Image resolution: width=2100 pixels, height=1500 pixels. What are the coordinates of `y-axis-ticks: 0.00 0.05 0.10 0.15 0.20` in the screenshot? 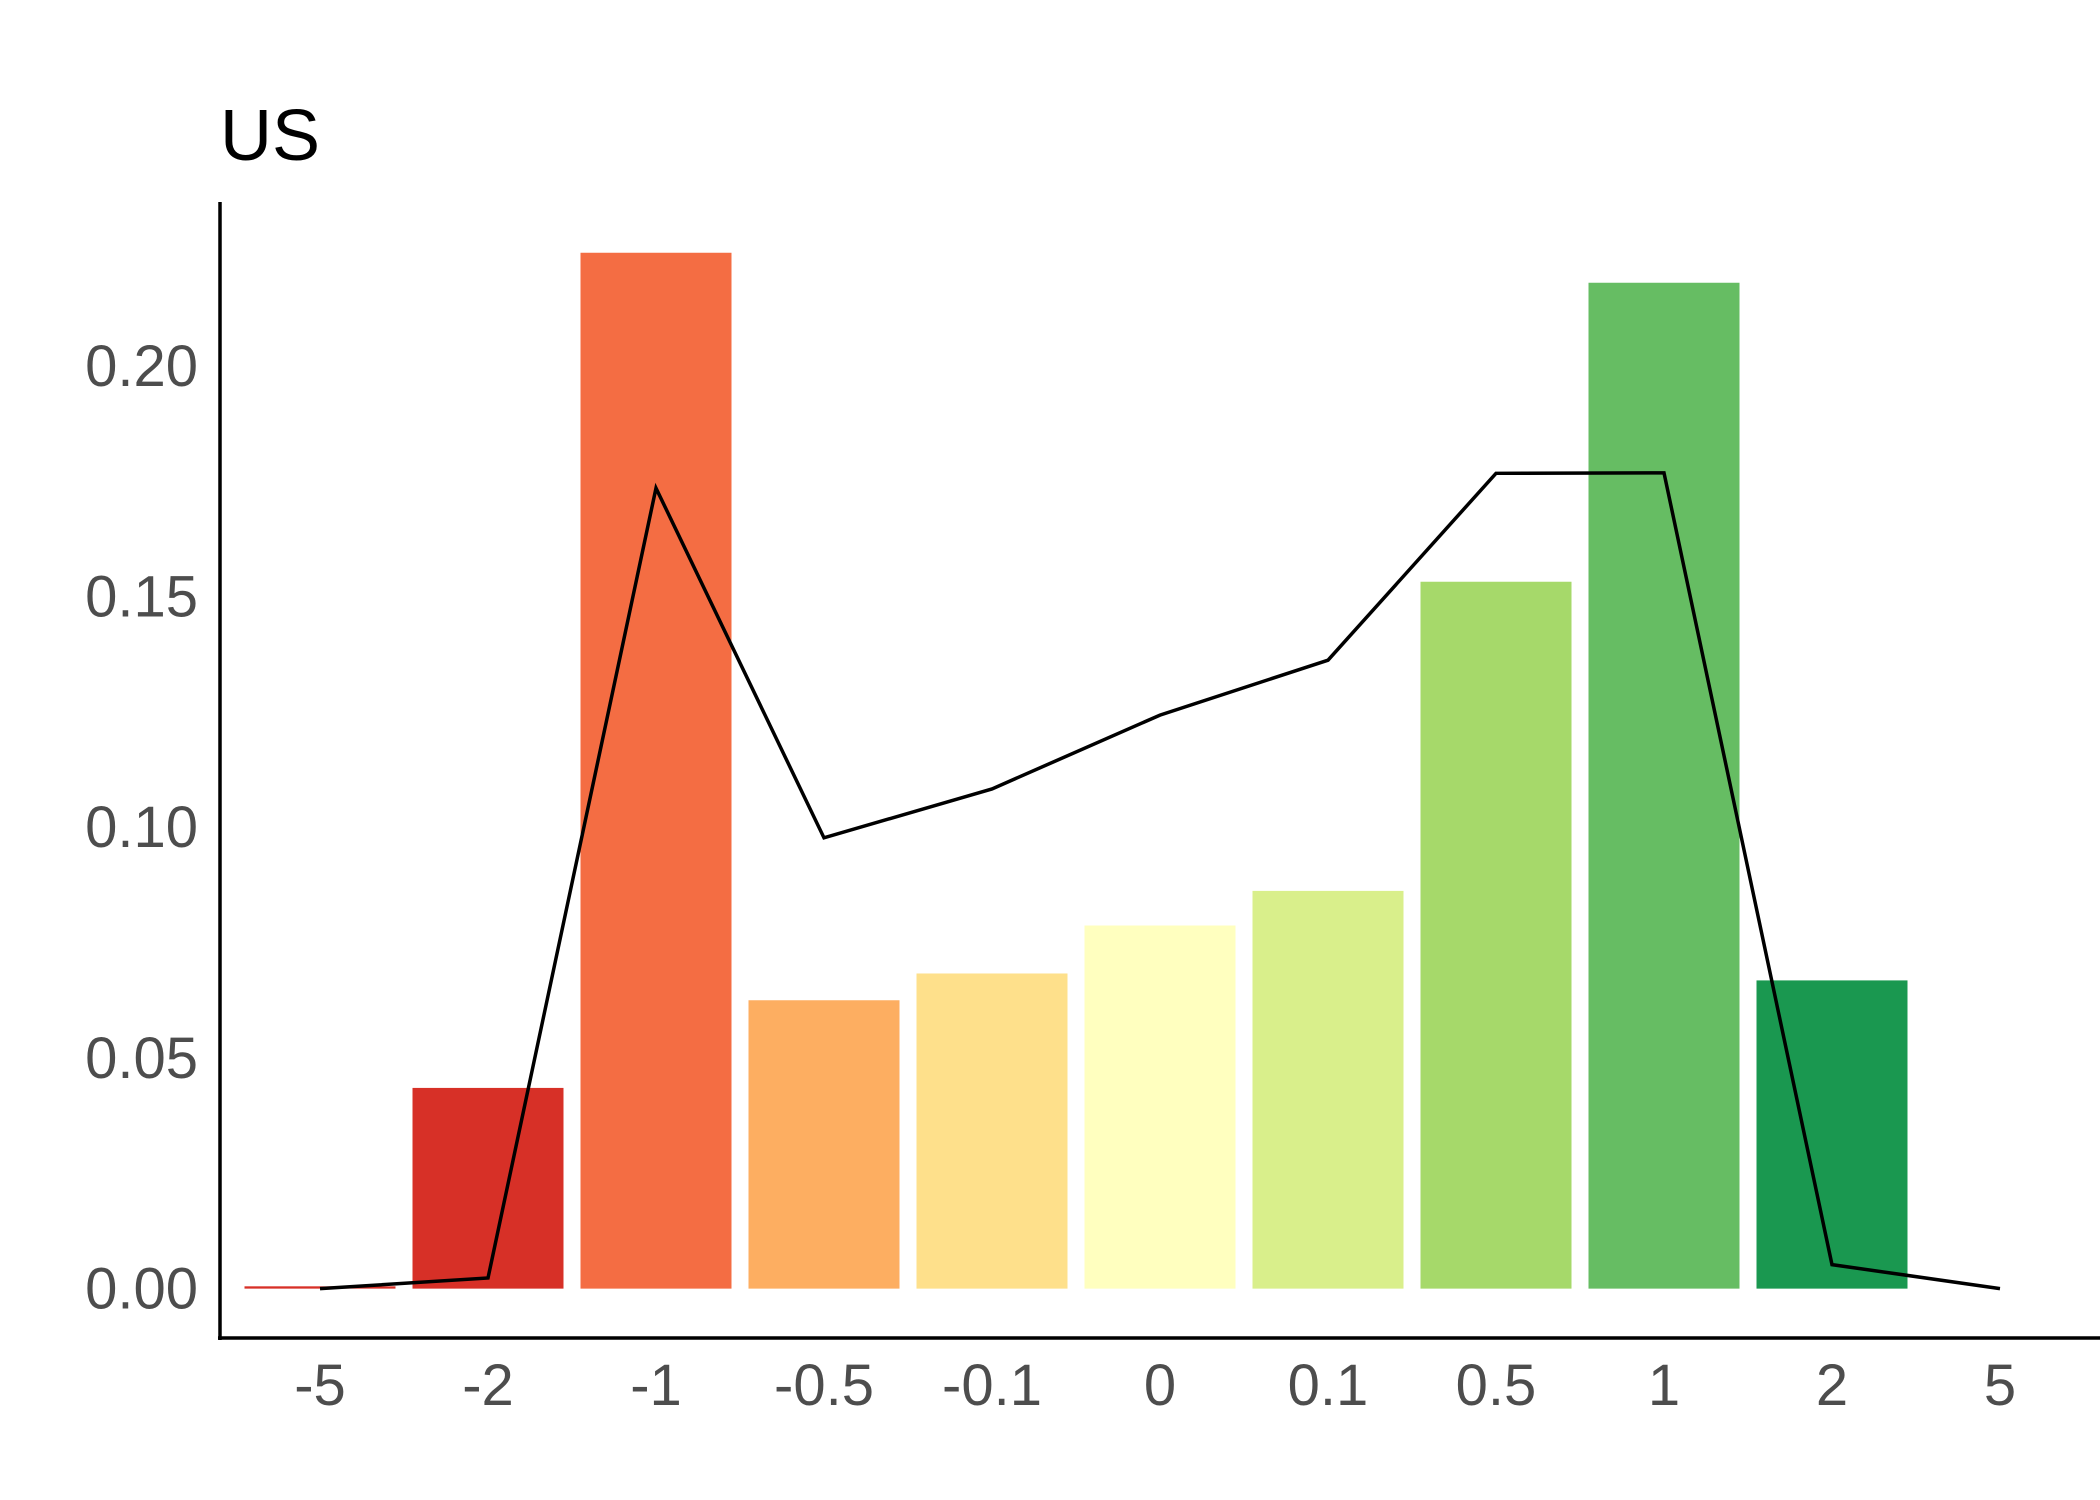 It's located at (141, 828).